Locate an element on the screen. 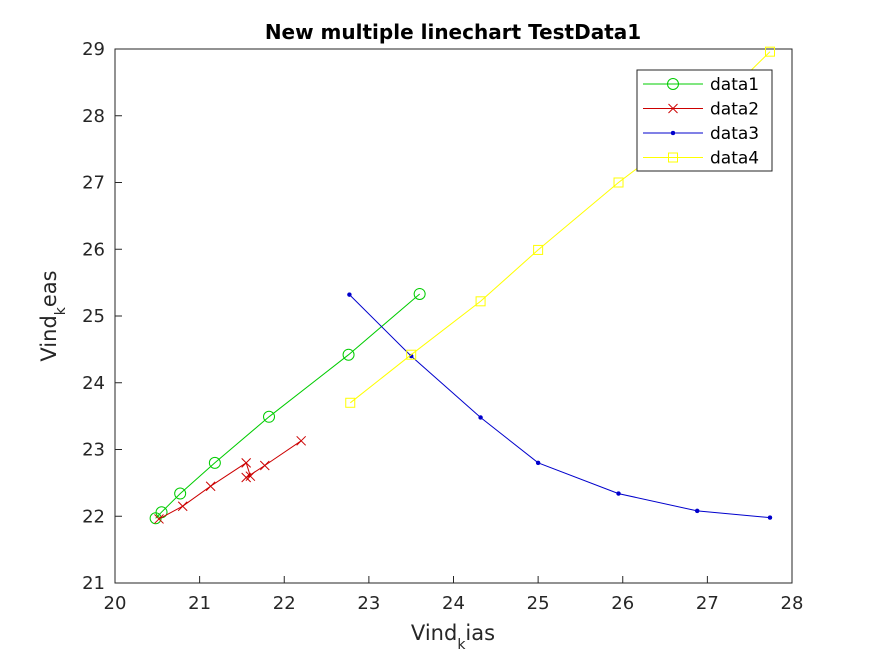 The height and width of the screenshot is (656, 875). series-data2 is located at coordinates (230, 479).